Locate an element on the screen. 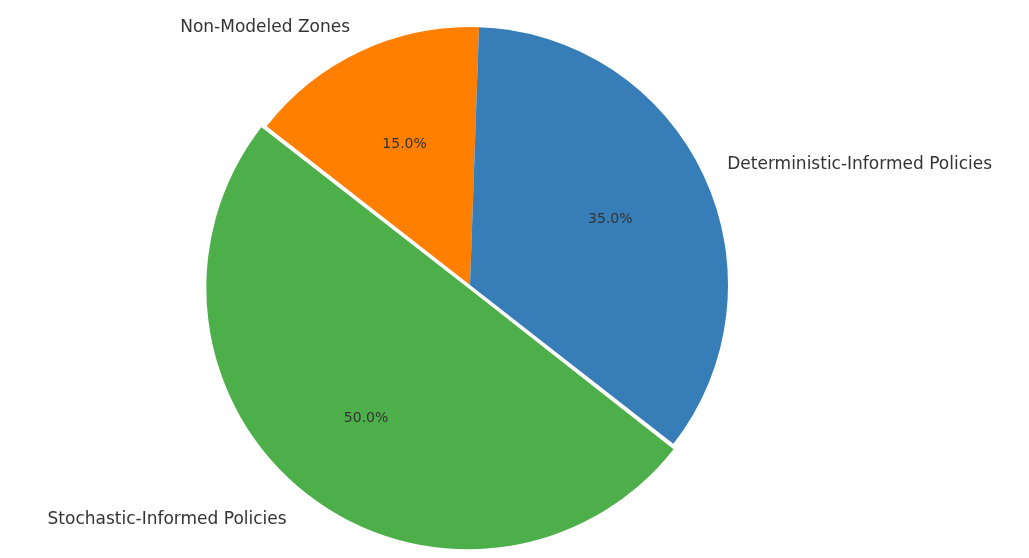  slice-label: Non-Modeled Zones is located at coordinates (265, 26).